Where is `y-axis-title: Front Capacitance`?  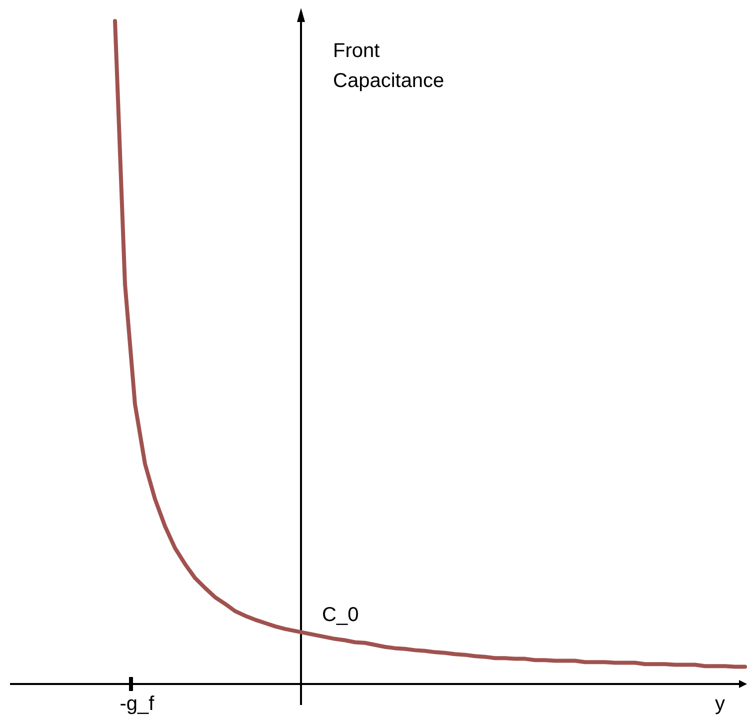
y-axis-title: Front Capacitance is located at coordinates (388, 66).